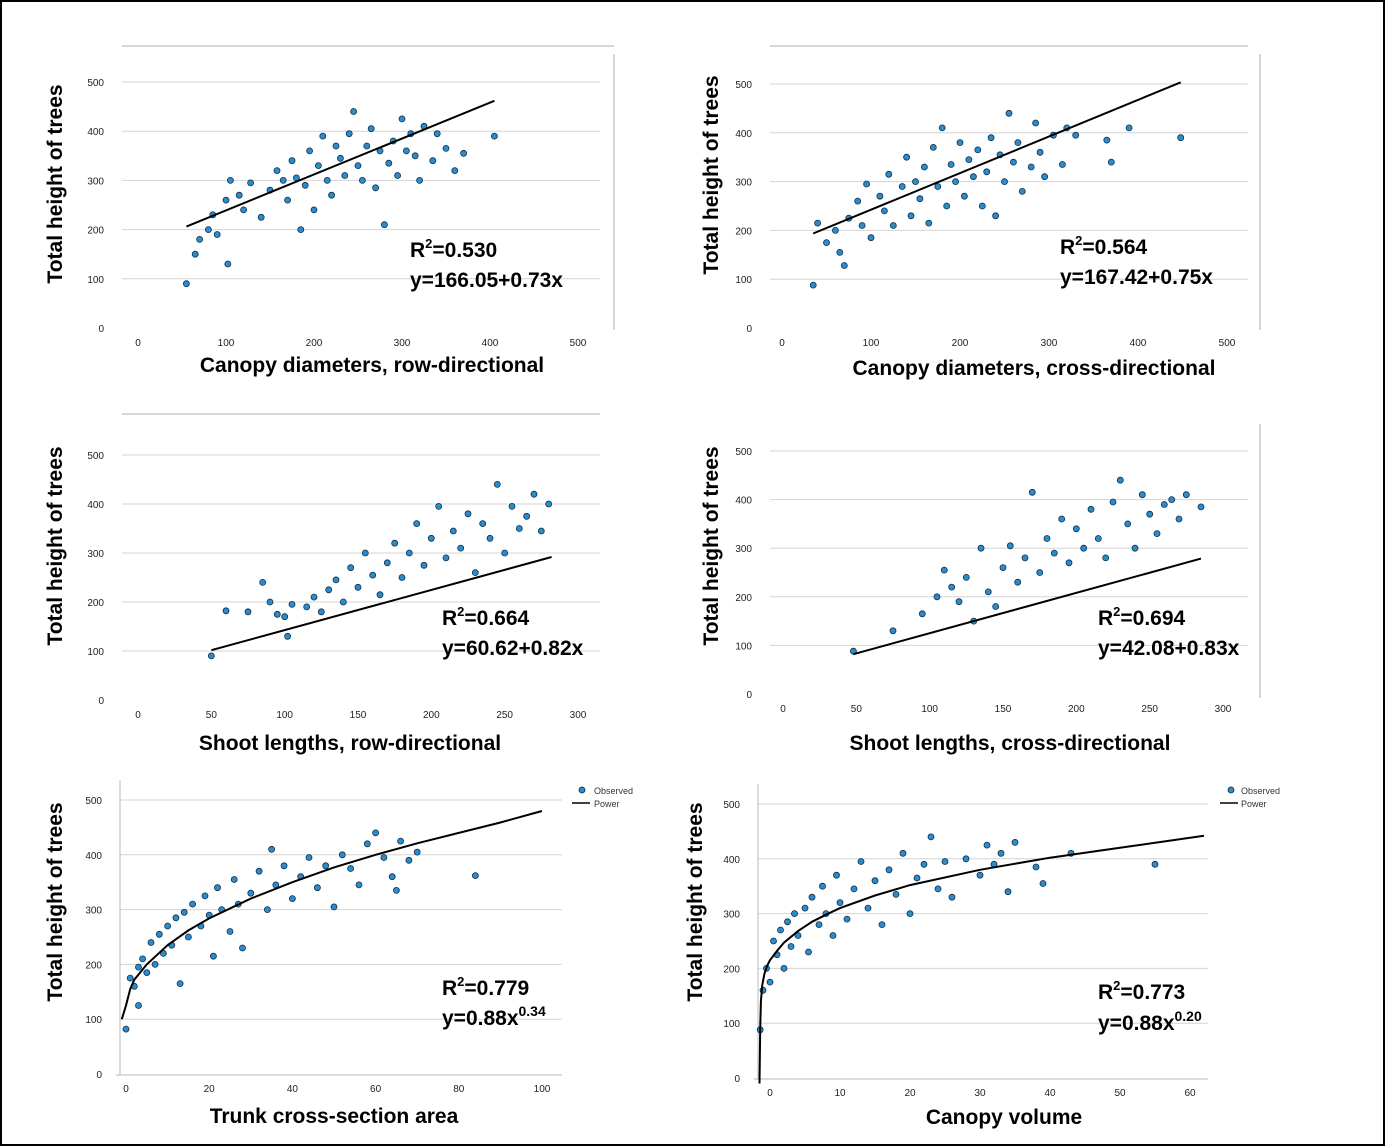 The image size is (1385, 1148). What do you see at coordinates (334, 1116) in the screenshot?
I see `x-axis-label: Trunk cross-section area` at bounding box center [334, 1116].